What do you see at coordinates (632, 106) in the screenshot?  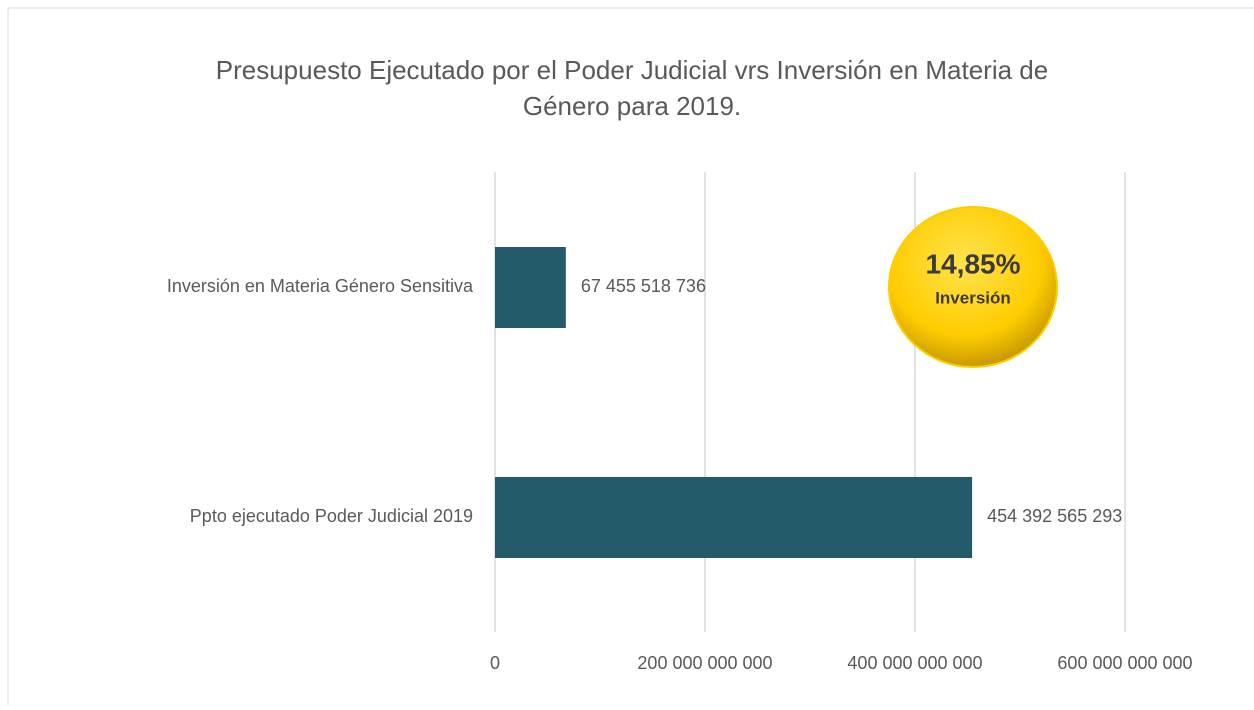 I see `chart-title: Género para 2019.` at bounding box center [632, 106].